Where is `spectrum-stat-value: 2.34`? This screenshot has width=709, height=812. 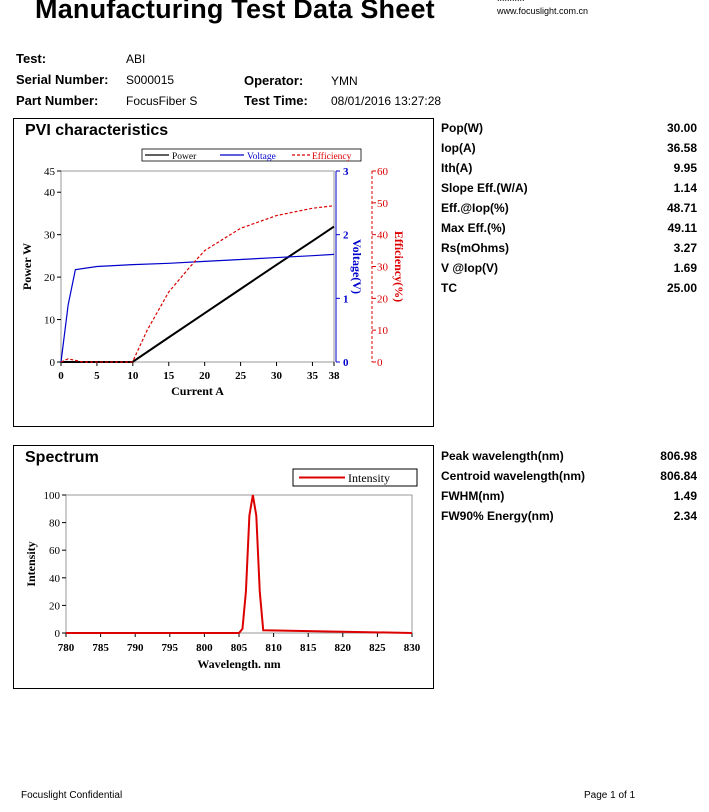 spectrum-stat-value: 2.34 is located at coordinates (685, 516).